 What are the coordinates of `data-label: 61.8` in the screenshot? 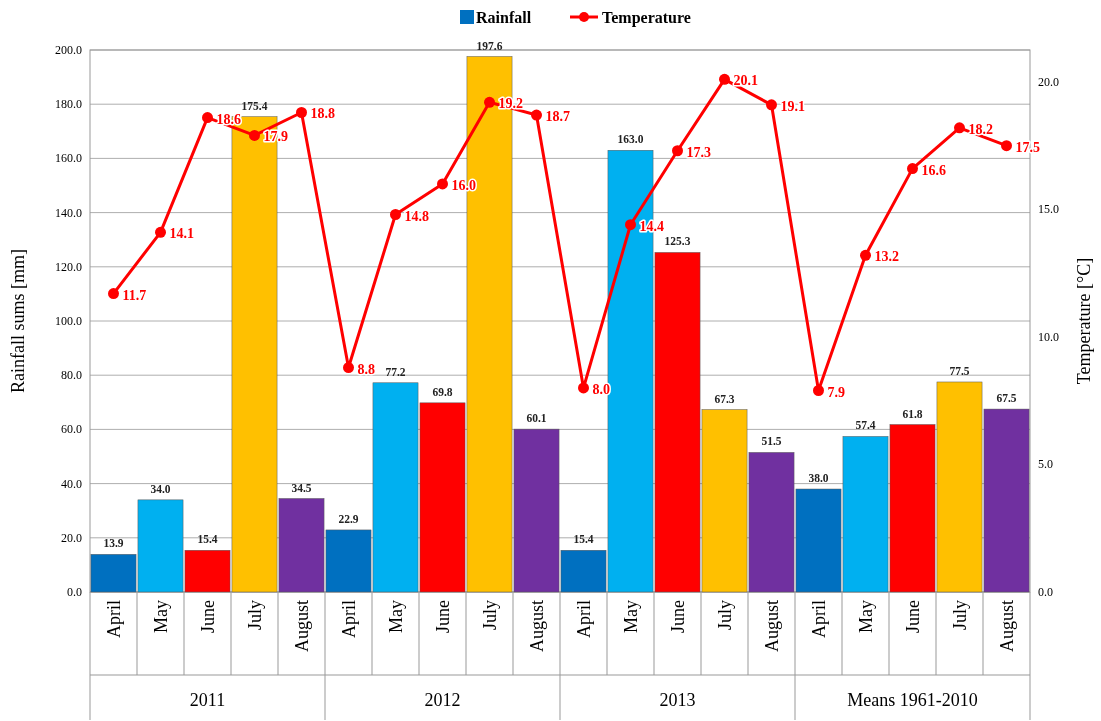 It's located at (912, 413).